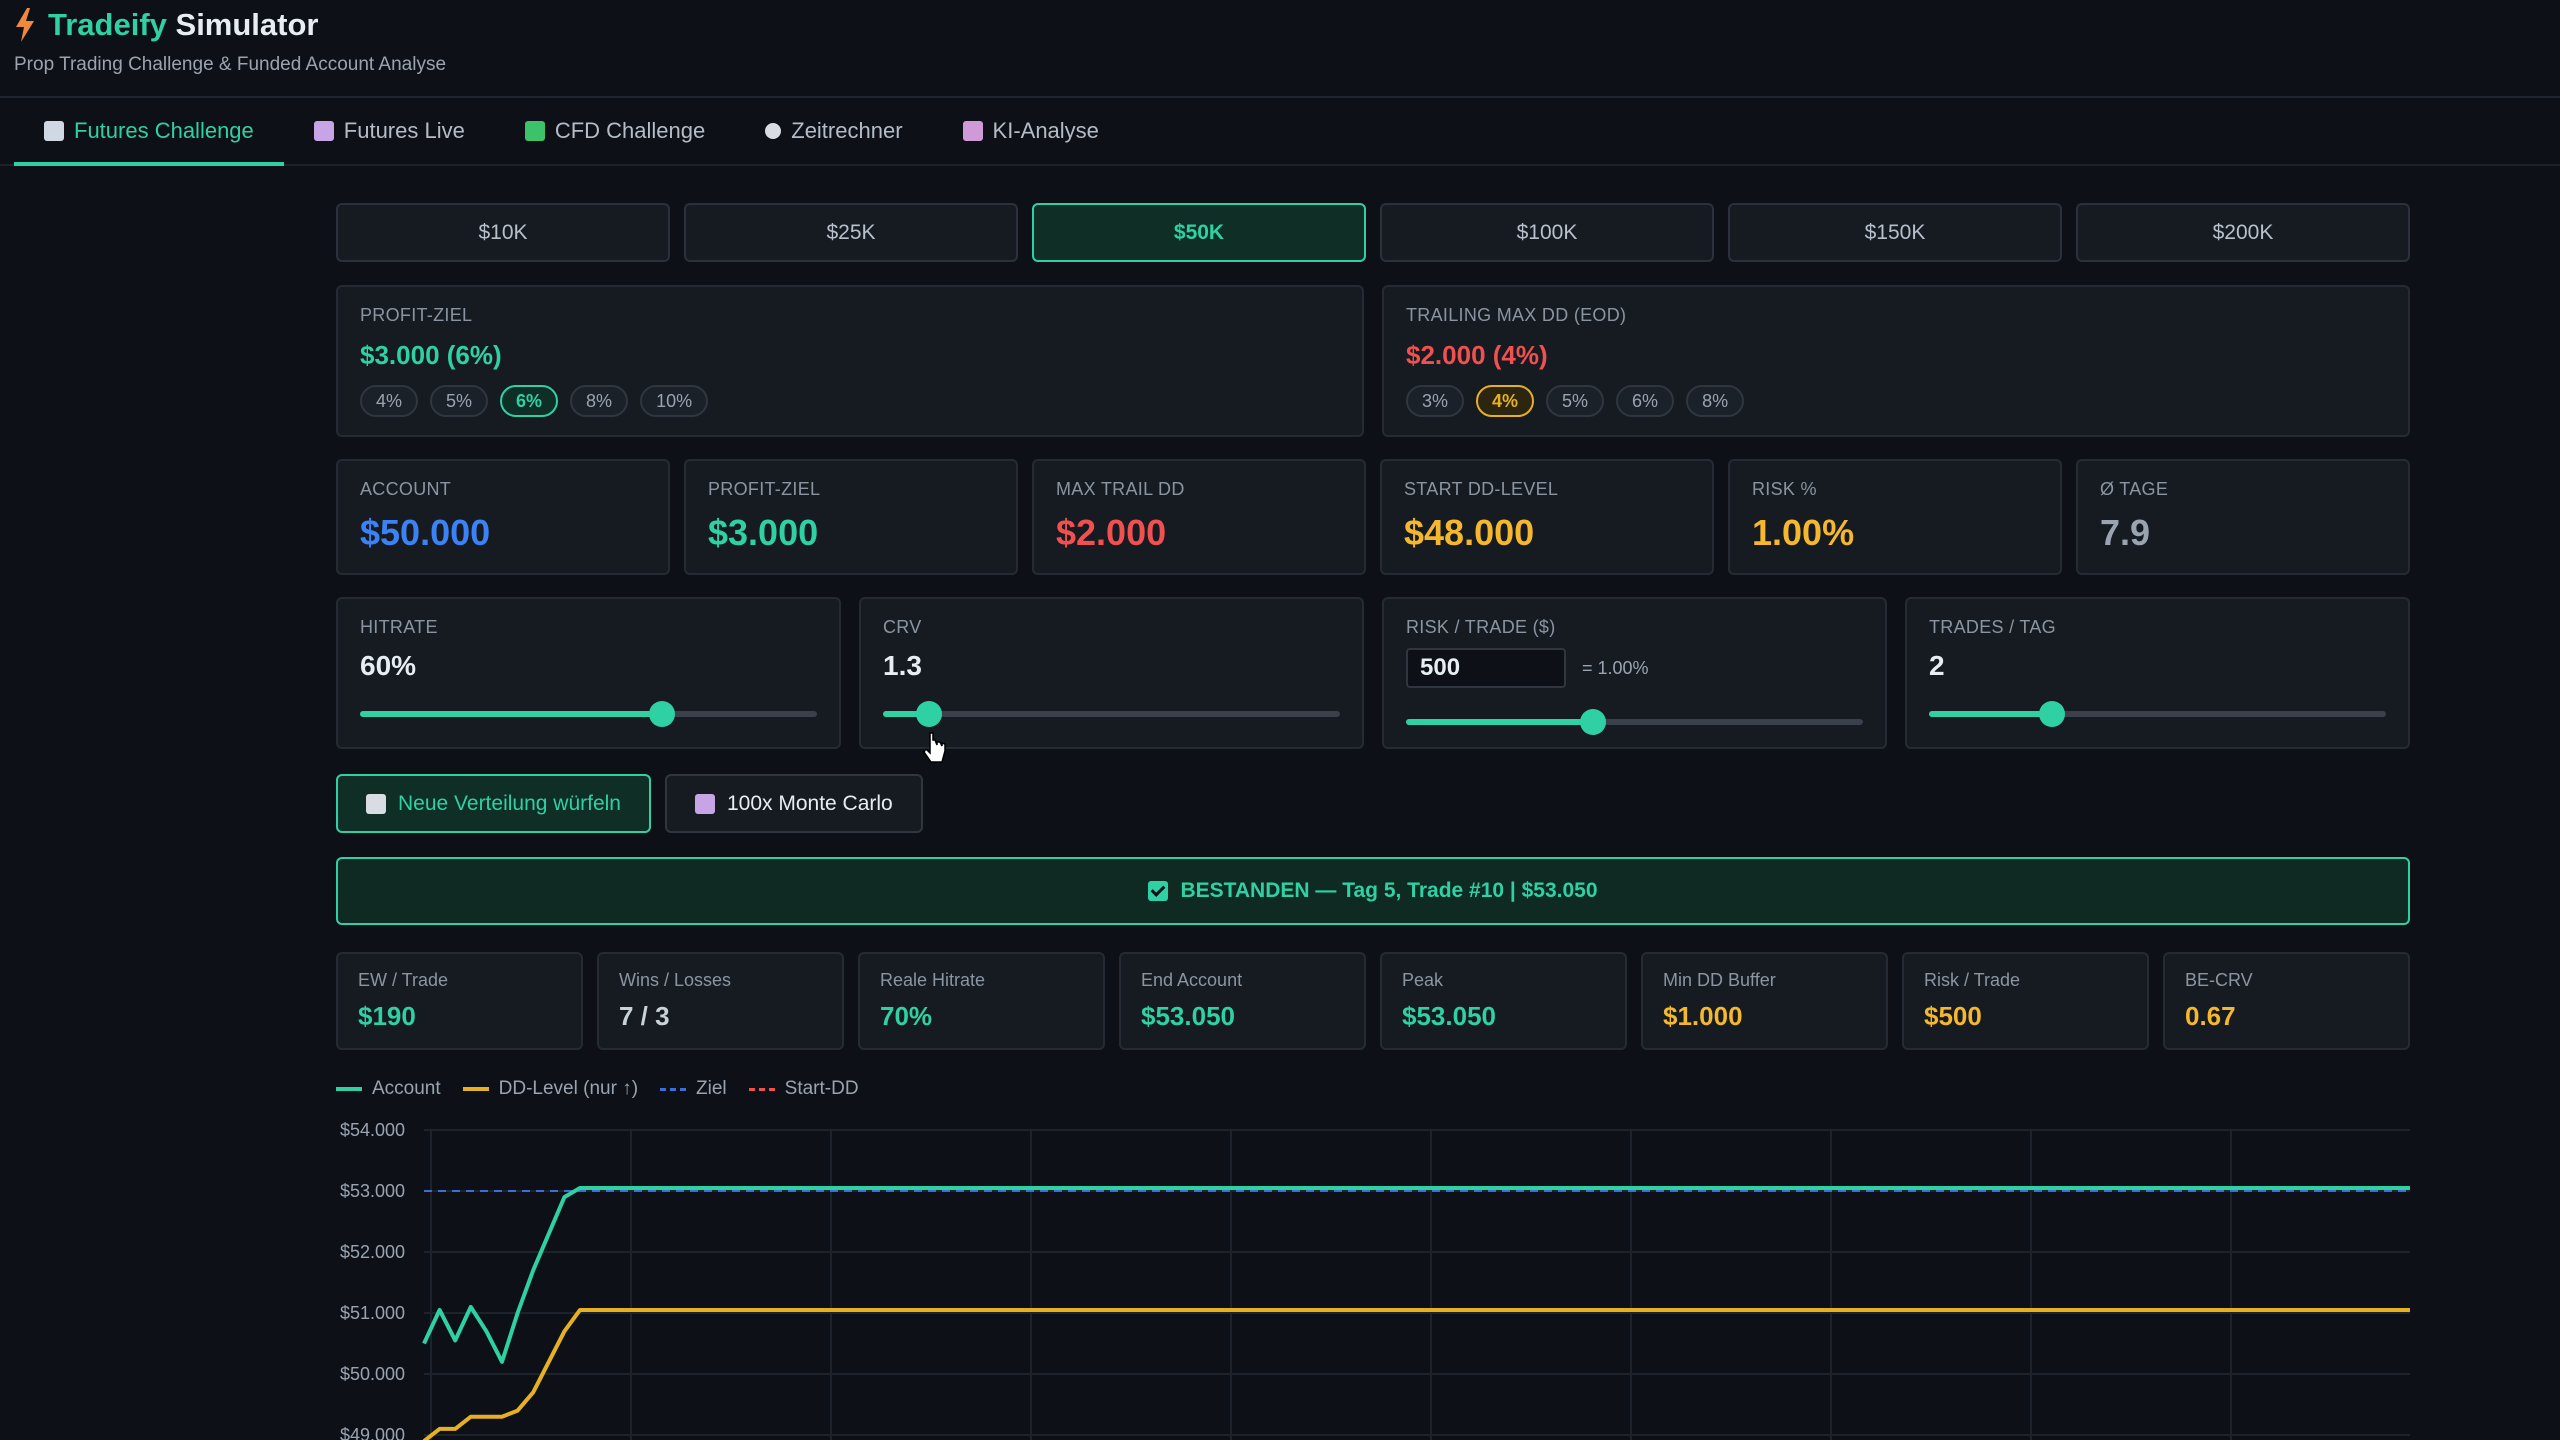 This screenshot has height=1440, width=2560. I want to click on profit-target-card: PROFIT-ZIEL $3.000 (6%) 4% 5% 6% 8% 10%, so click(850, 361).